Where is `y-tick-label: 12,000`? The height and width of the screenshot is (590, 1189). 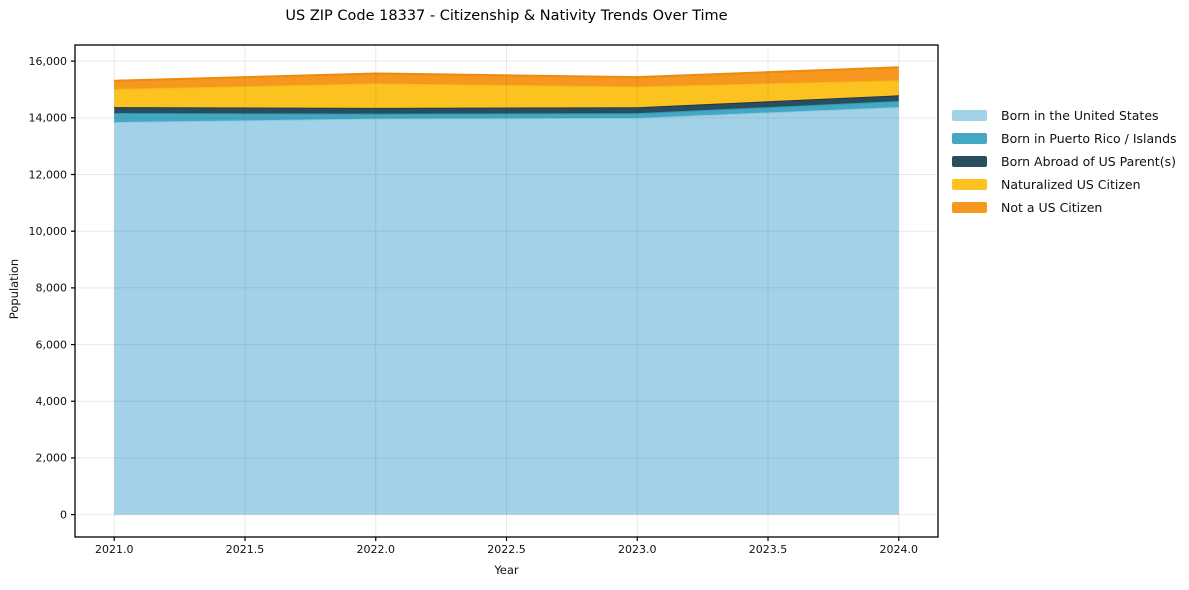 y-tick-label: 12,000 is located at coordinates (48, 174).